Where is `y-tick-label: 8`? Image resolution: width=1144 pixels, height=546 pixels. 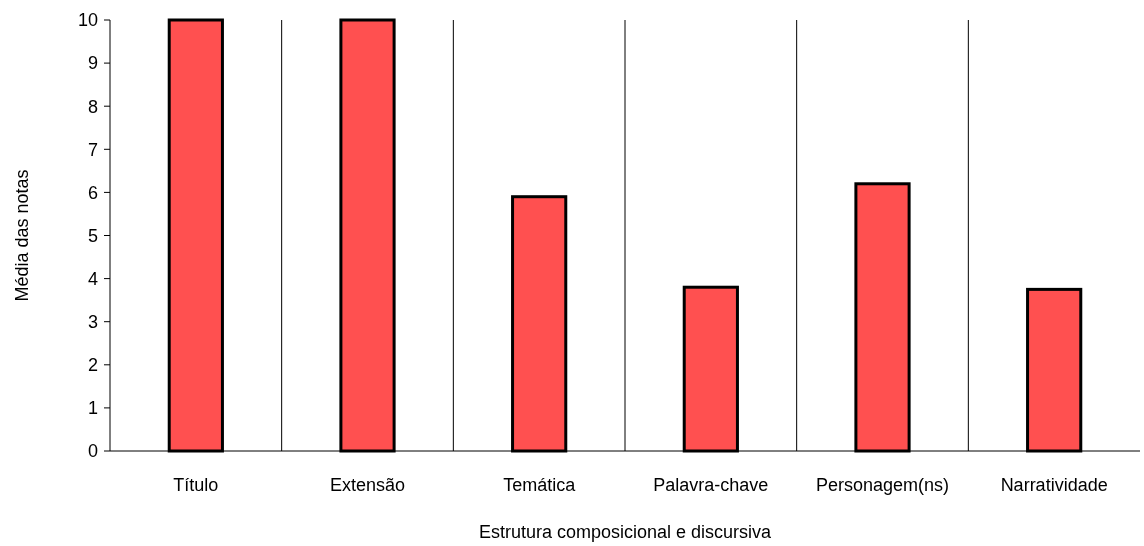
y-tick-label: 8 is located at coordinates (92, 106).